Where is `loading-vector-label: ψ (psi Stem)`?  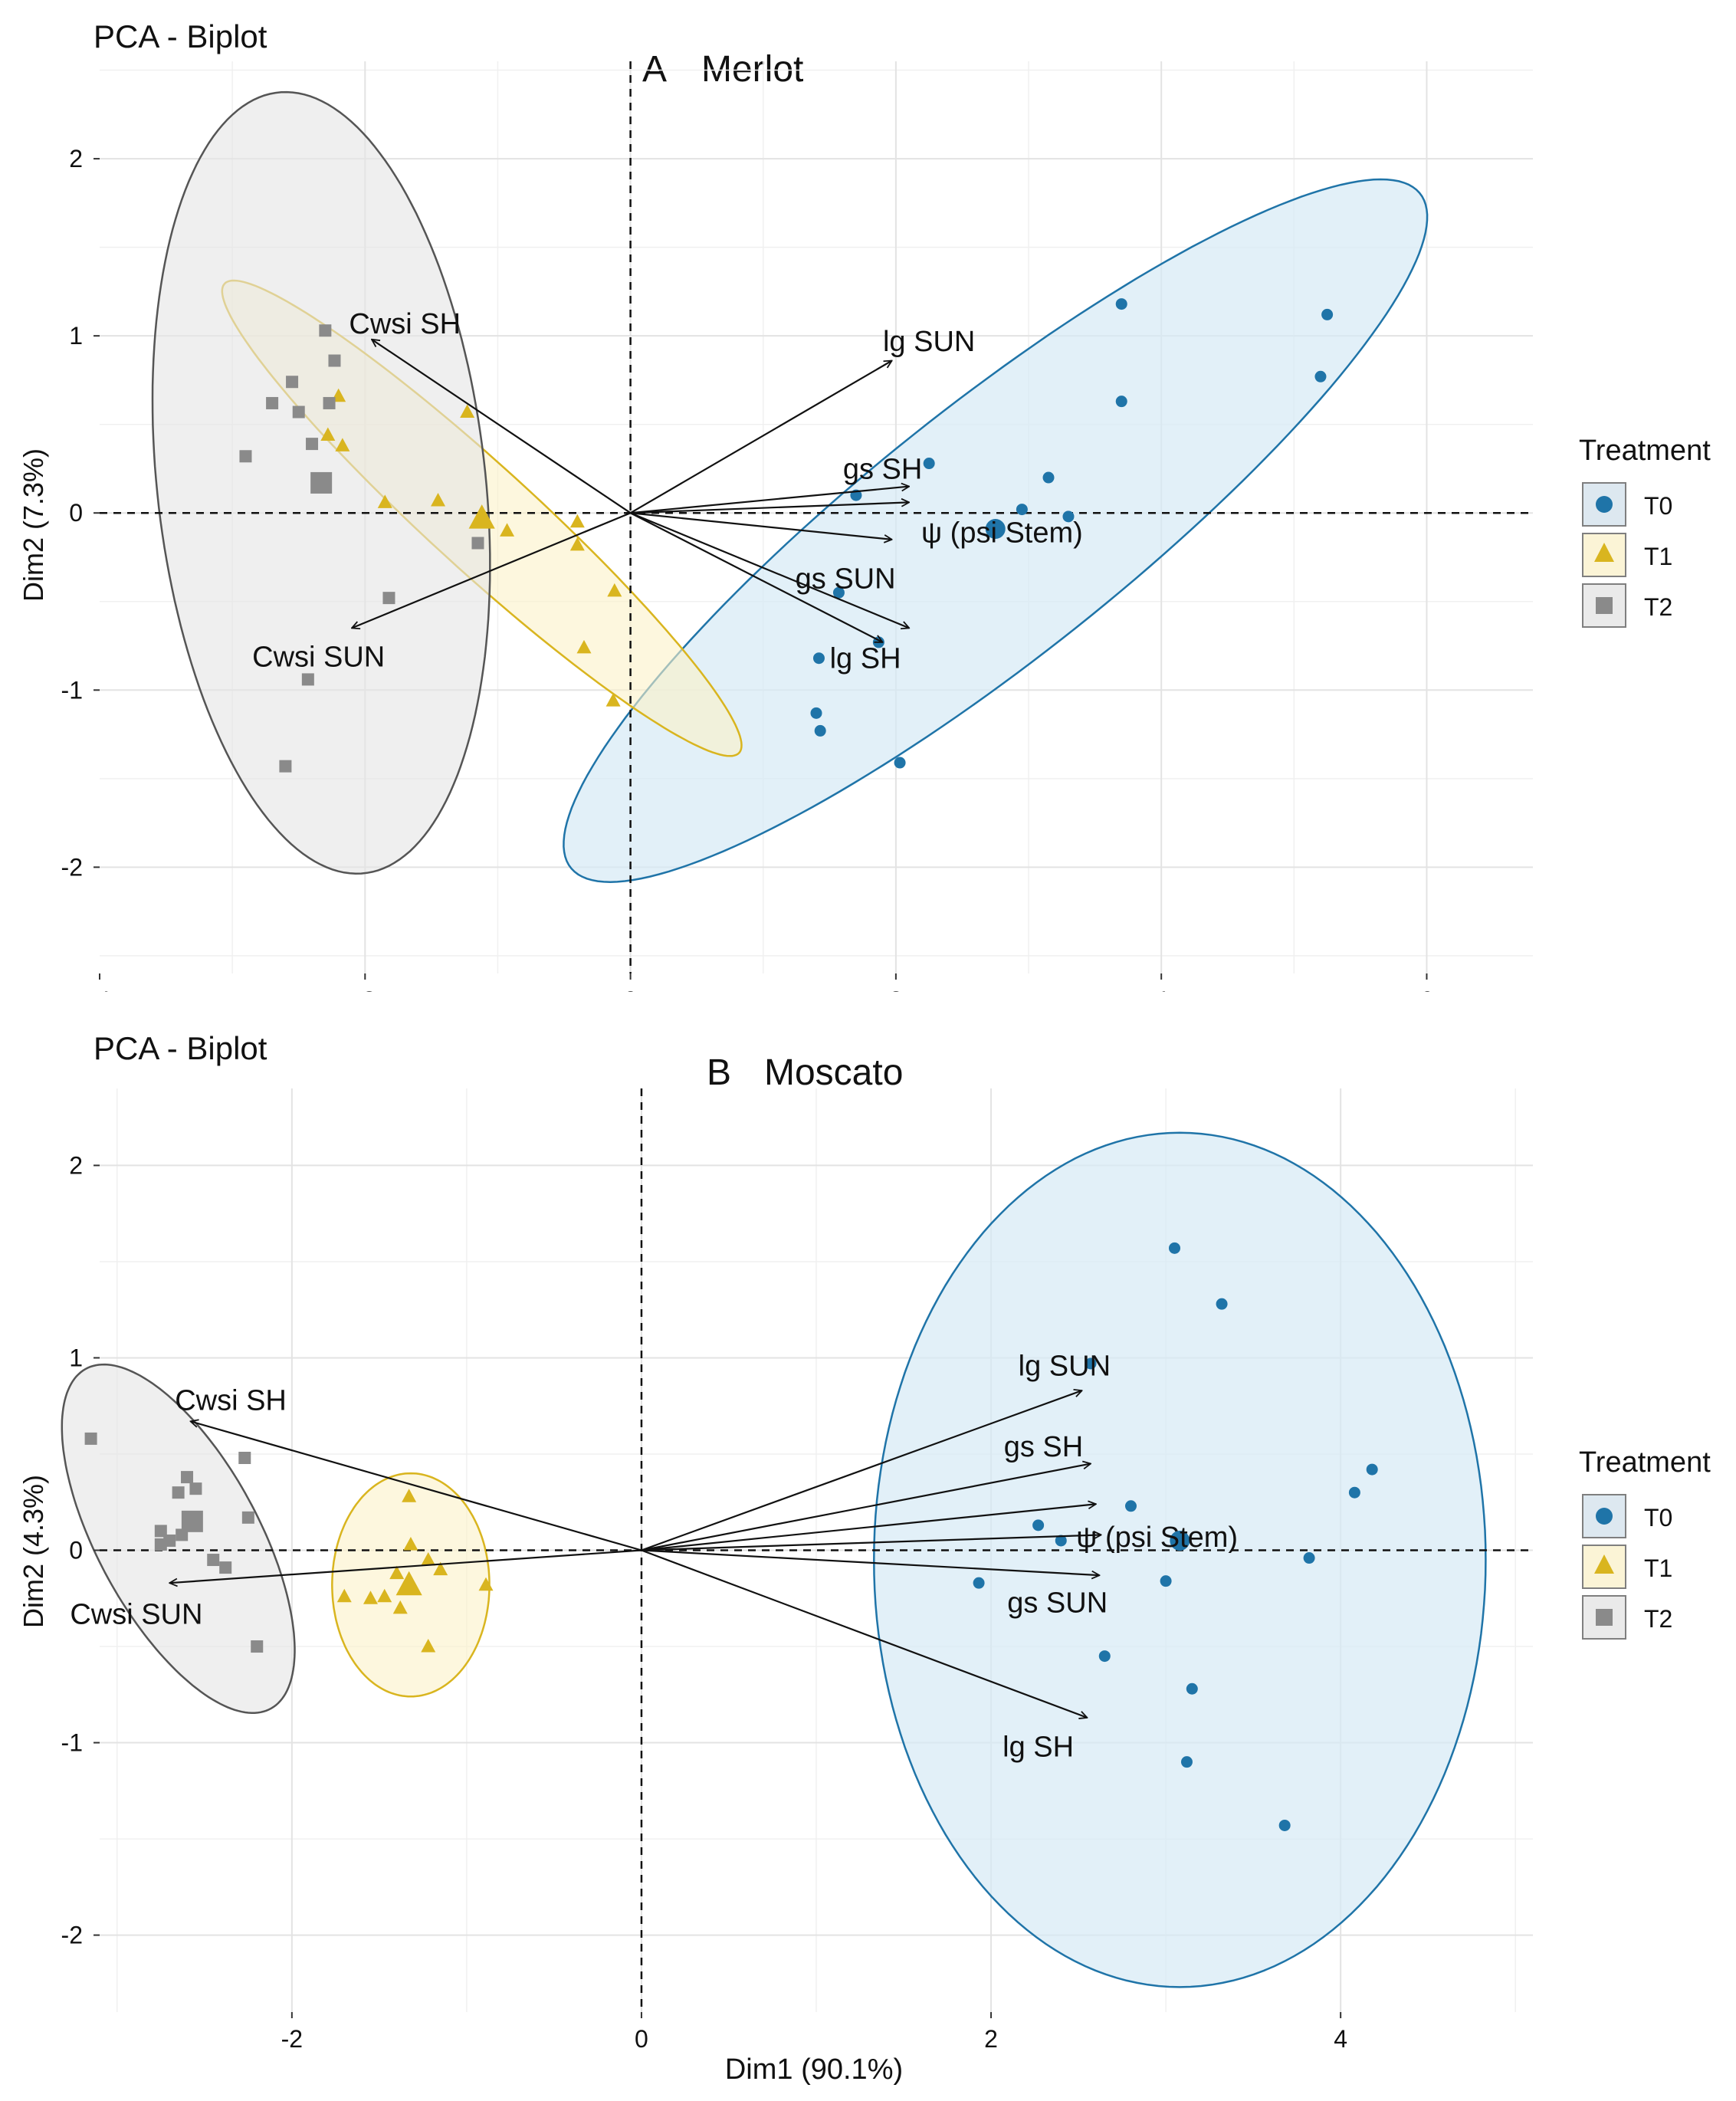
loading-vector-label: ψ (psi Stem) is located at coordinates (1002, 534).